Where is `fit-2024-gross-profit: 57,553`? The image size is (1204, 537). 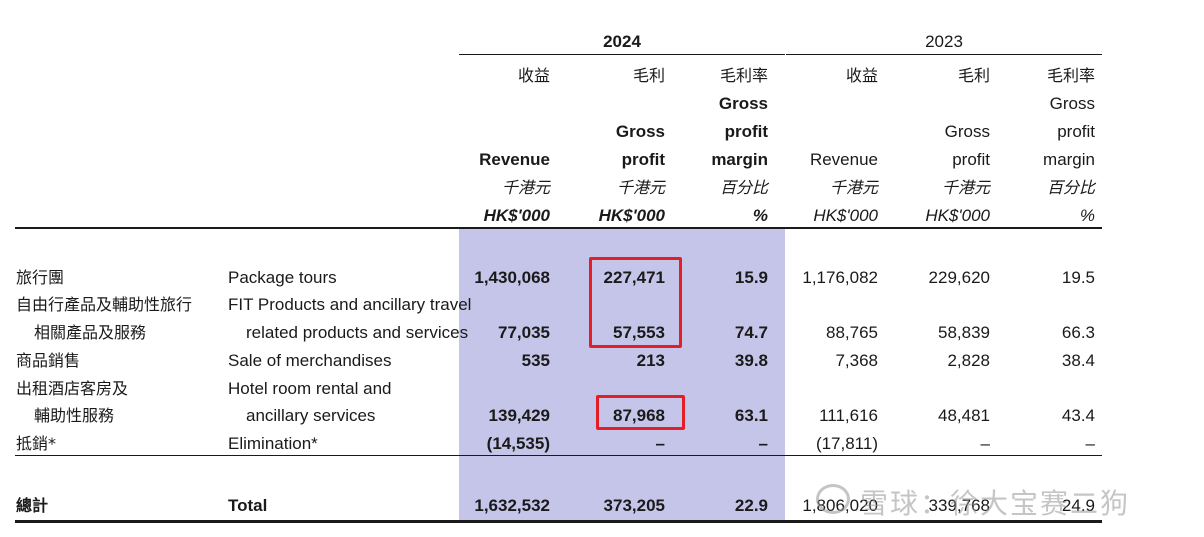 fit-2024-gross-profit: 57,553 is located at coordinates (639, 332).